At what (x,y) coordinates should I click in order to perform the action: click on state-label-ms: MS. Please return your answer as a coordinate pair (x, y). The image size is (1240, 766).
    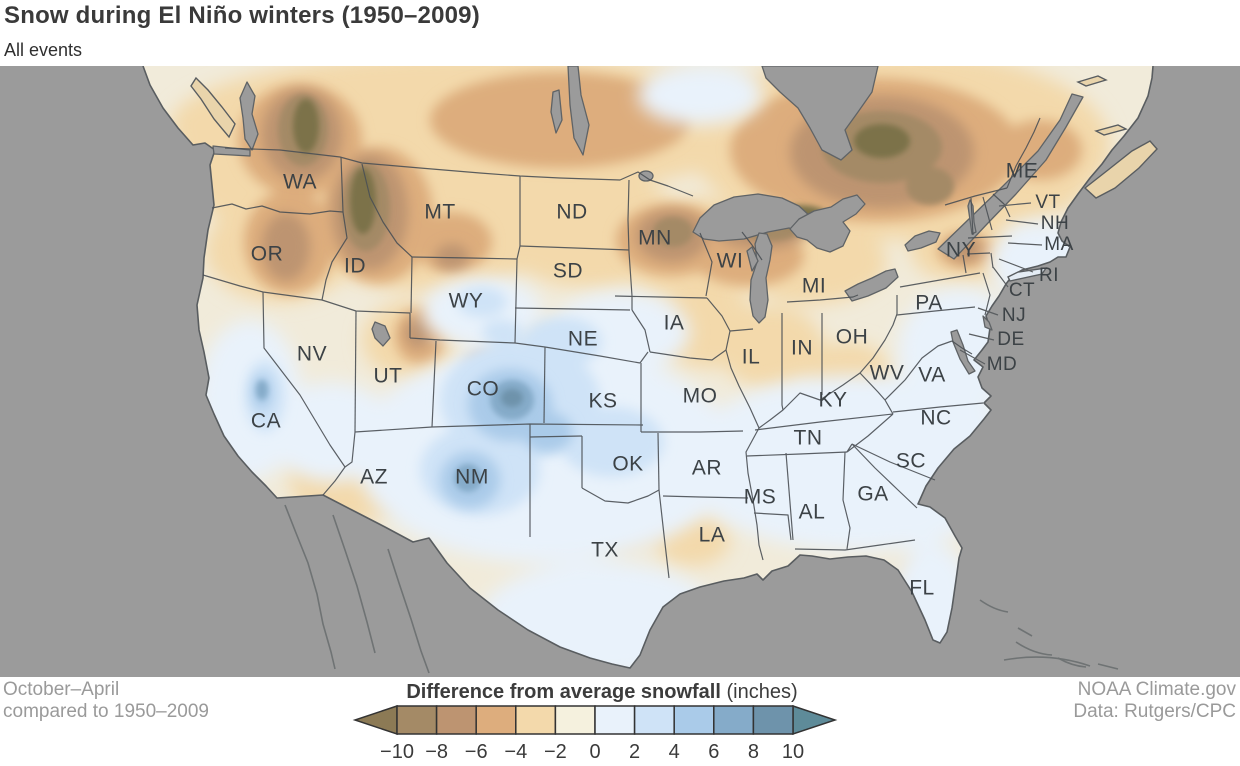
    Looking at the image, I should click on (760, 497).